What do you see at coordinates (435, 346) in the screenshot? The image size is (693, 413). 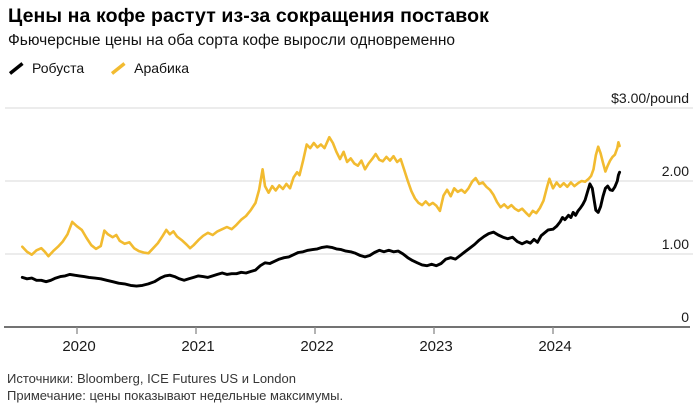 I see `x-tick-label: 2023` at bounding box center [435, 346].